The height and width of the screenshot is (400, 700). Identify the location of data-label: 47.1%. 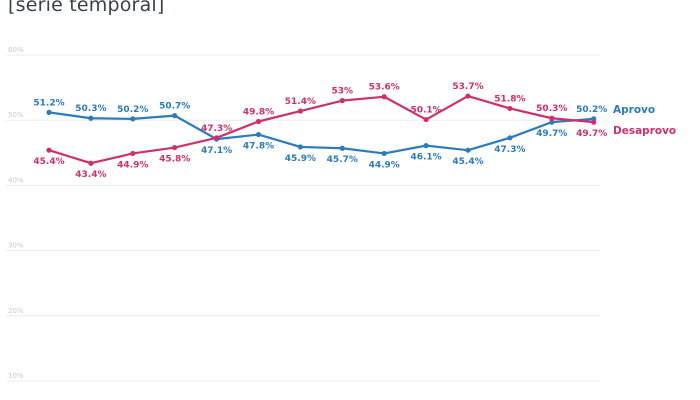
(216, 151).